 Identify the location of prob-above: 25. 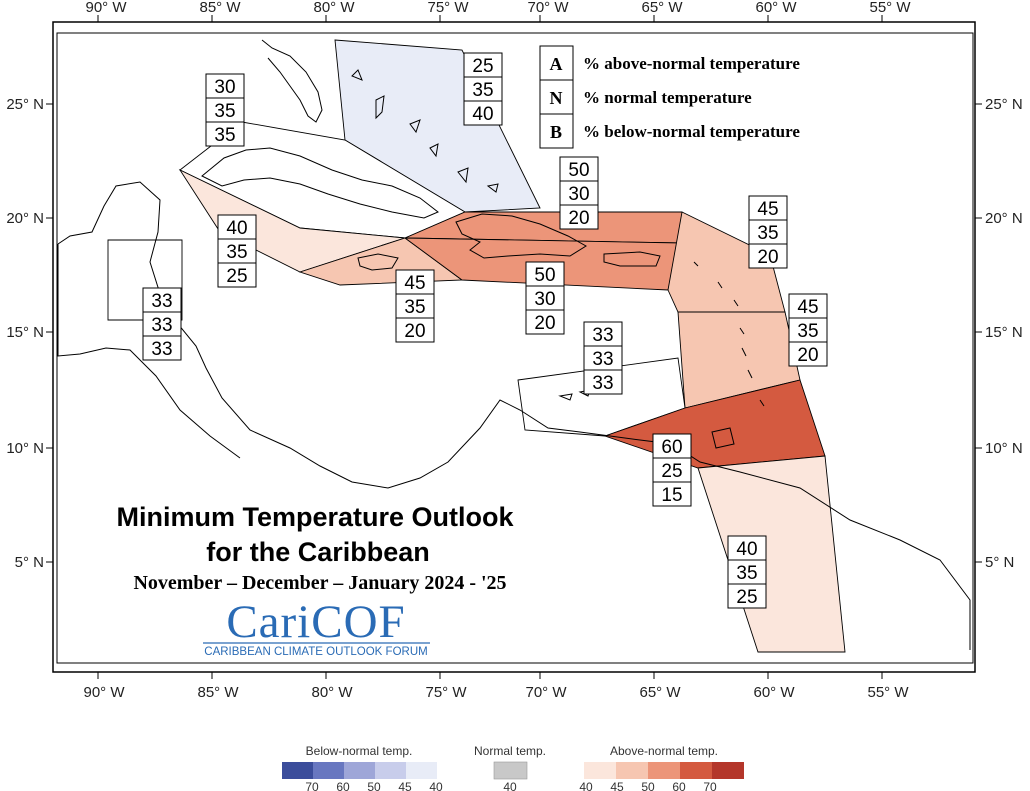
(482, 66).